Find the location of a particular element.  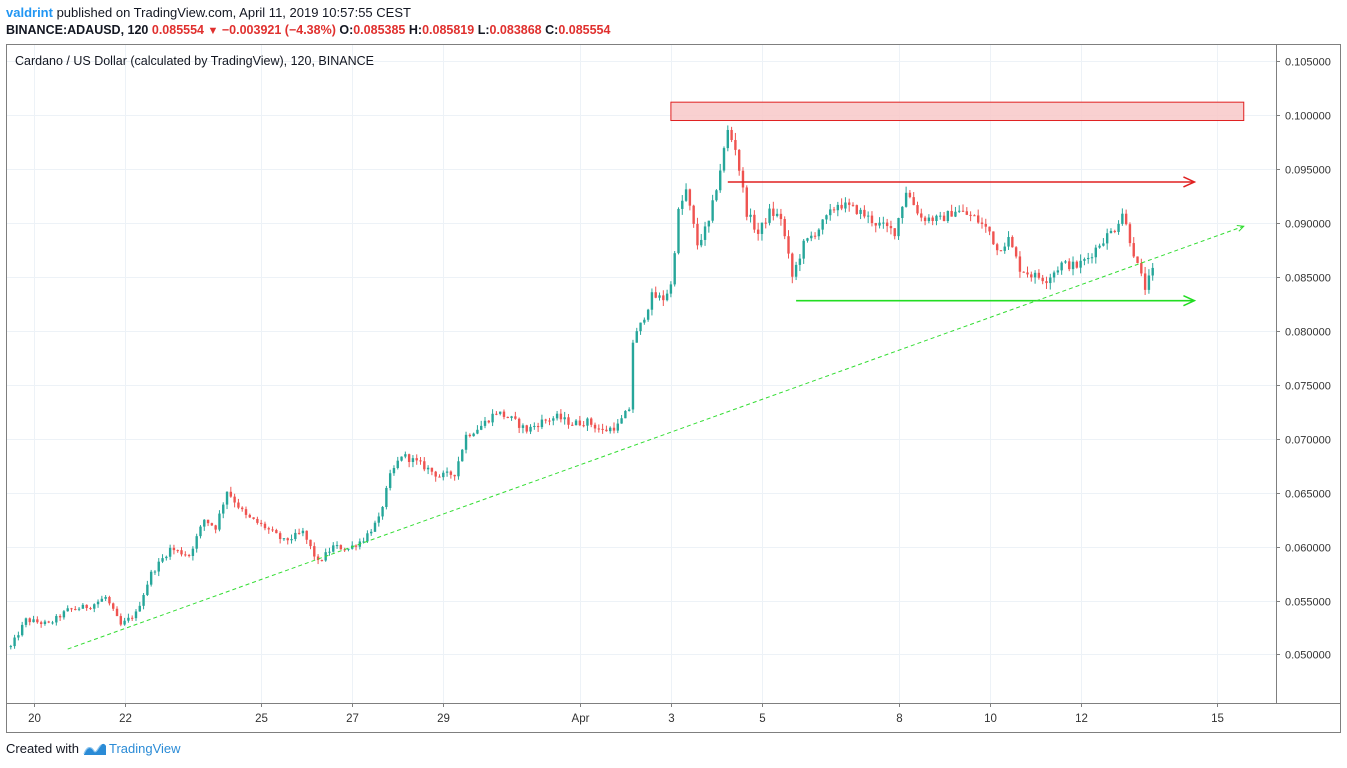

author-link: valdrint is located at coordinates (29, 12).